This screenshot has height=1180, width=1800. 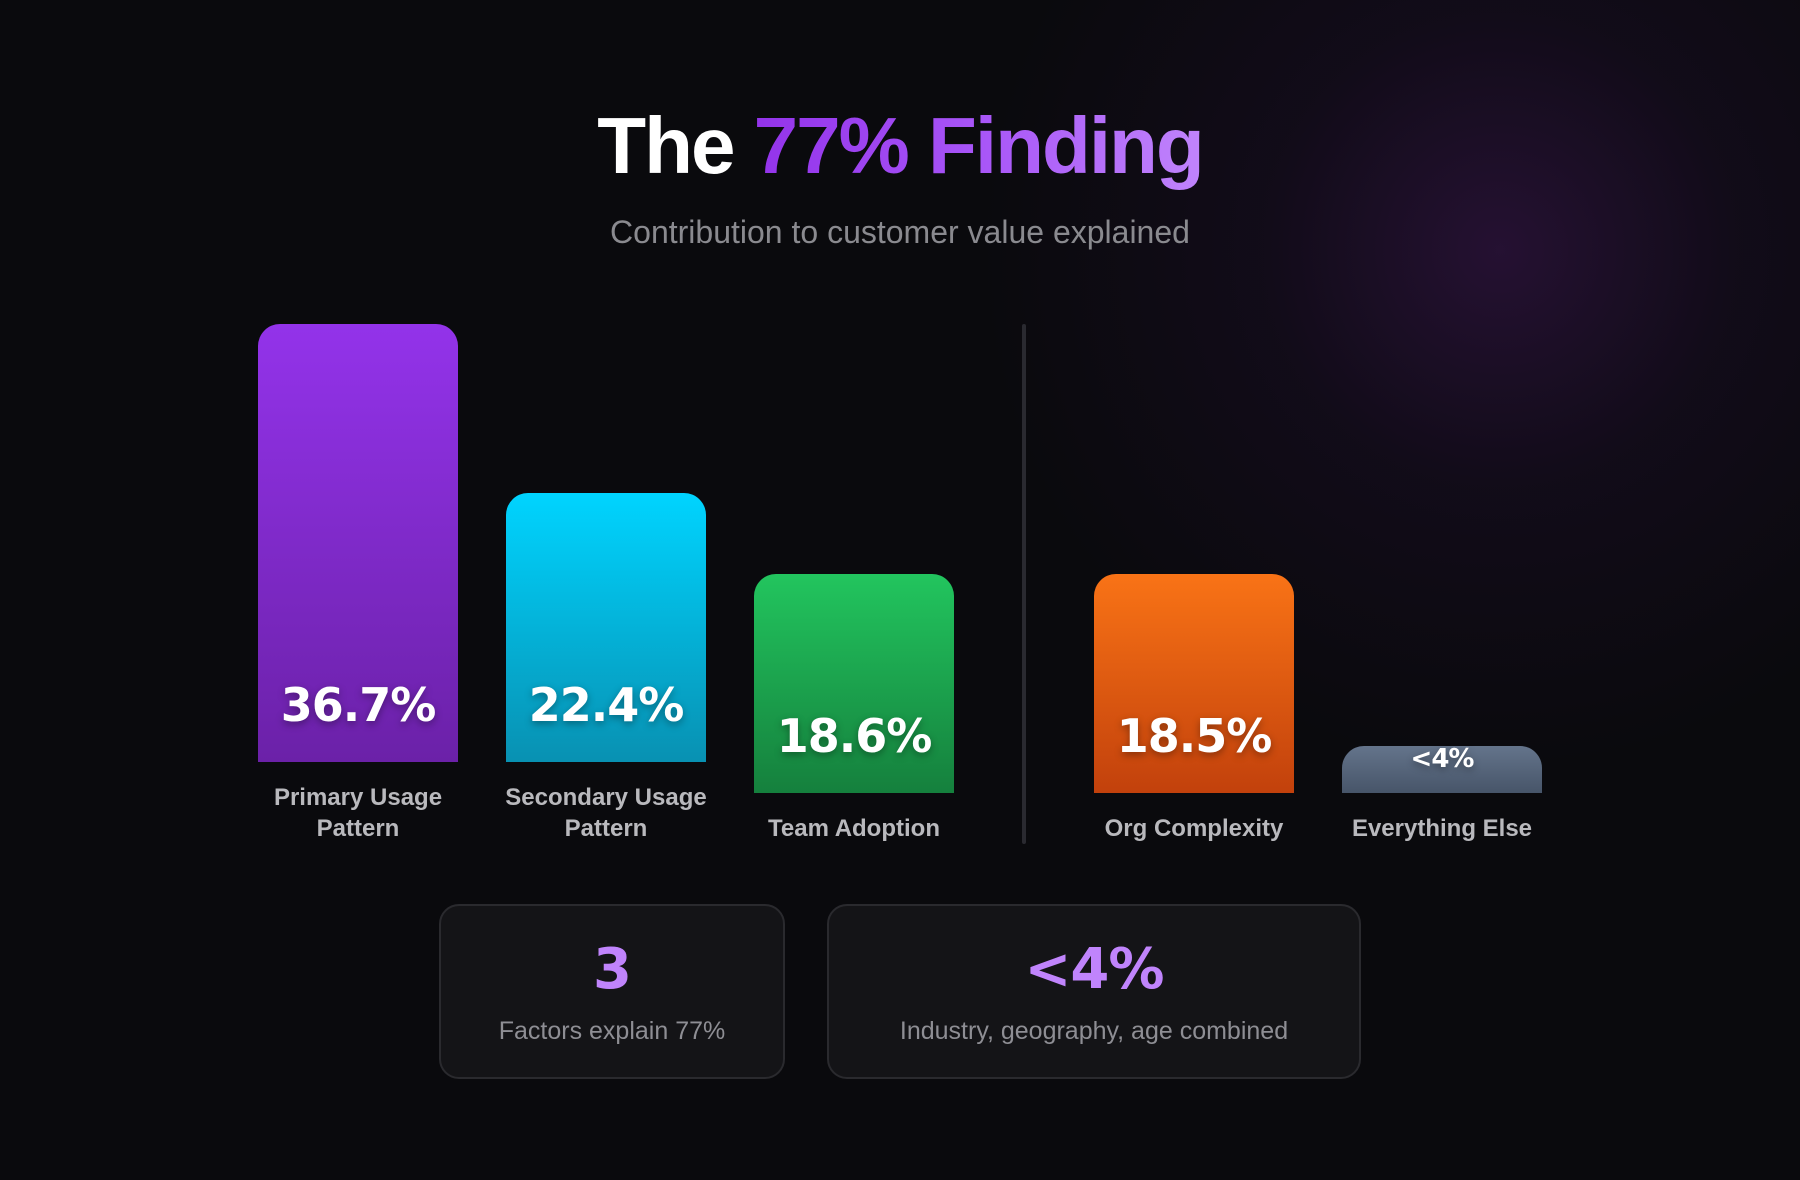 What do you see at coordinates (1318, 584) in the screenshot?
I see `bar-group-secondary: 18.5% Org Complexity <4% Everything Else` at bounding box center [1318, 584].